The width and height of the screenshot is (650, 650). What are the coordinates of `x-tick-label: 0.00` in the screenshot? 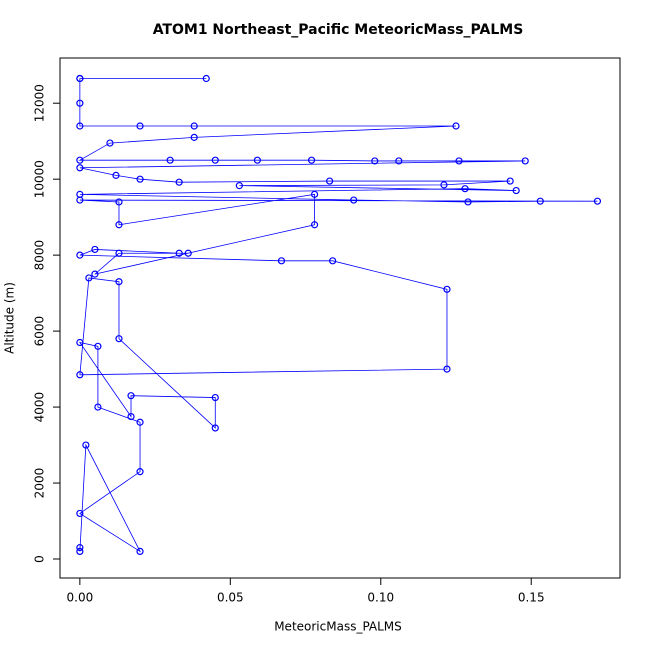 It's located at (80, 598).